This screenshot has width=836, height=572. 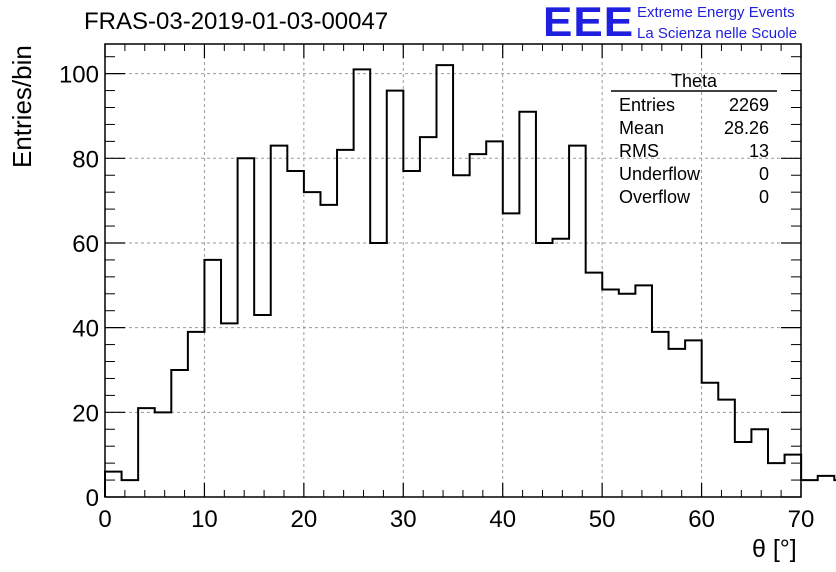 I want to click on x-tick-label: 0, so click(x=104, y=519).